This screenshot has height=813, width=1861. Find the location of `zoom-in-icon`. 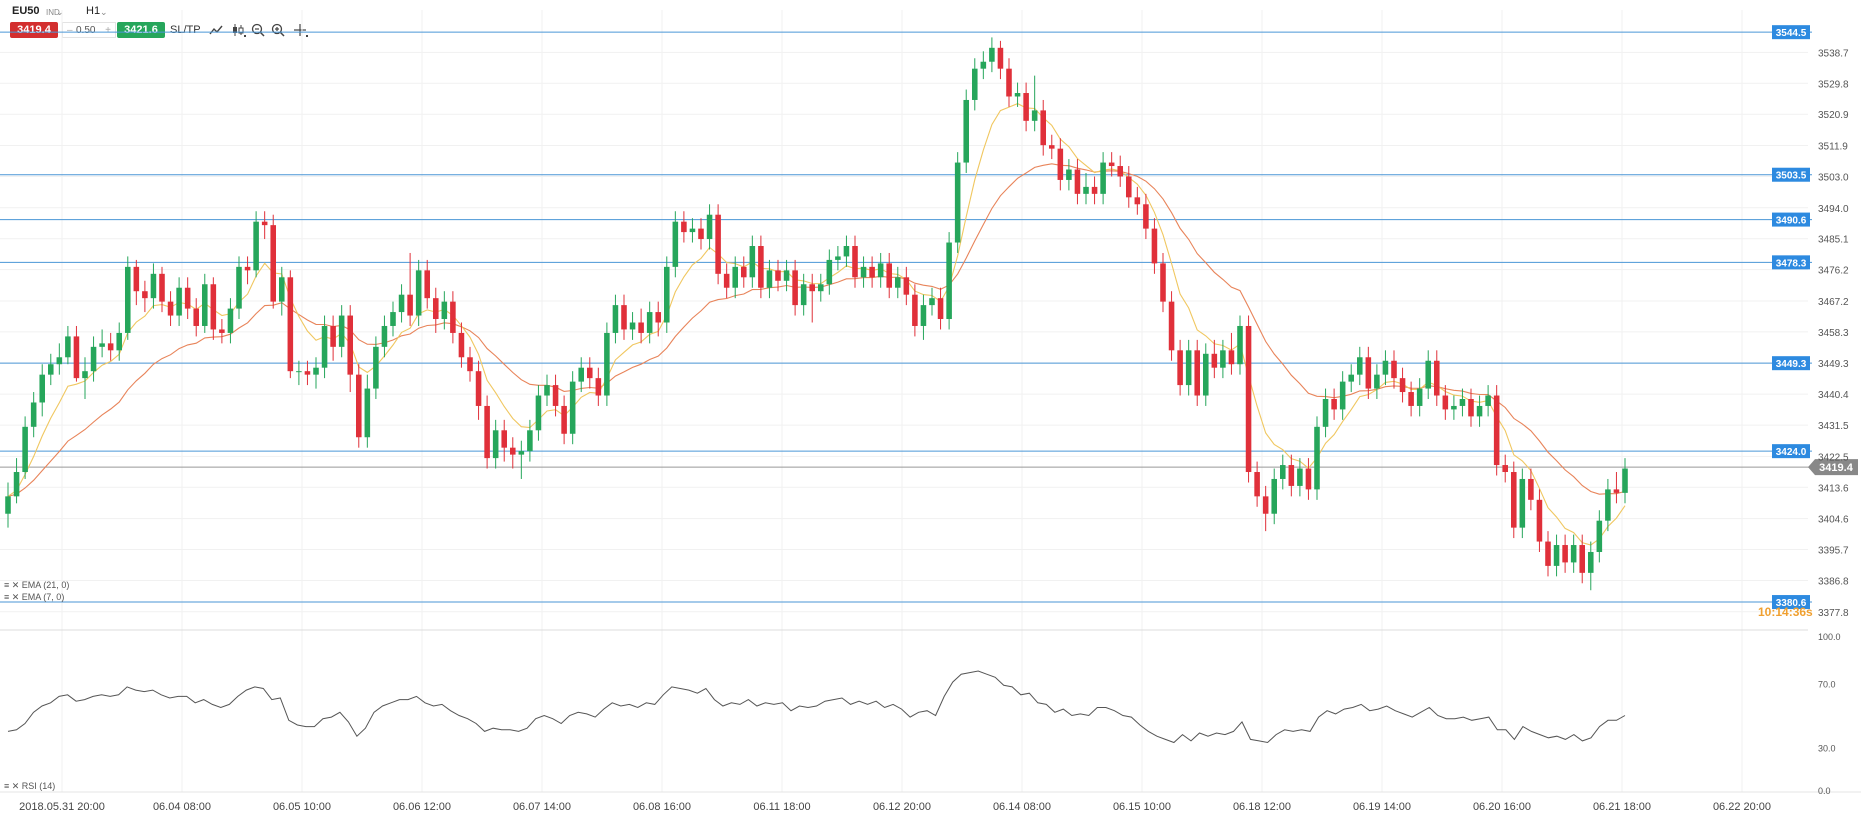

zoom-in-icon is located at coordinates (278, 30).